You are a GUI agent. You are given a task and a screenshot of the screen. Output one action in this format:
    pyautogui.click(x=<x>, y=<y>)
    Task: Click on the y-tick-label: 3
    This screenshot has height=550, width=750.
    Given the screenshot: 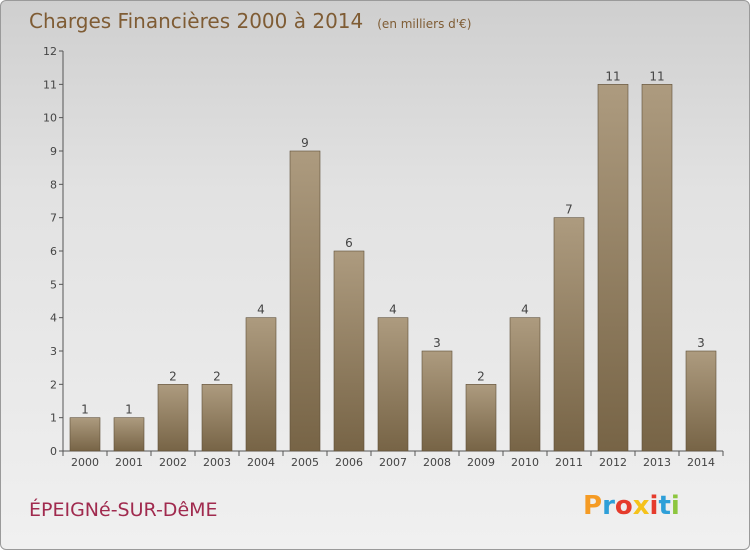 What is the action you would take?
    pyautogui.click(x=53, y=351)
    